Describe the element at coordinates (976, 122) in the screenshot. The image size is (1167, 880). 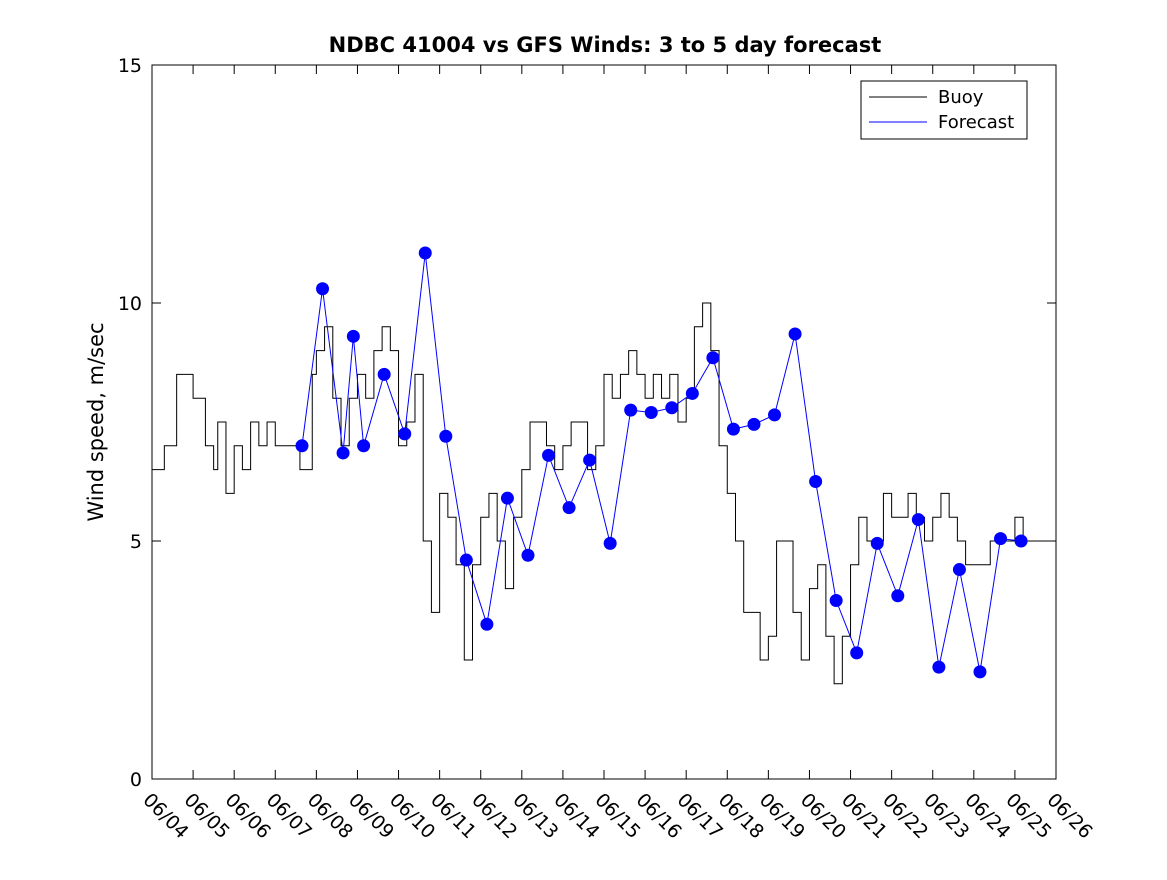
I see `legend-forecast-label: Forecast` at that location.